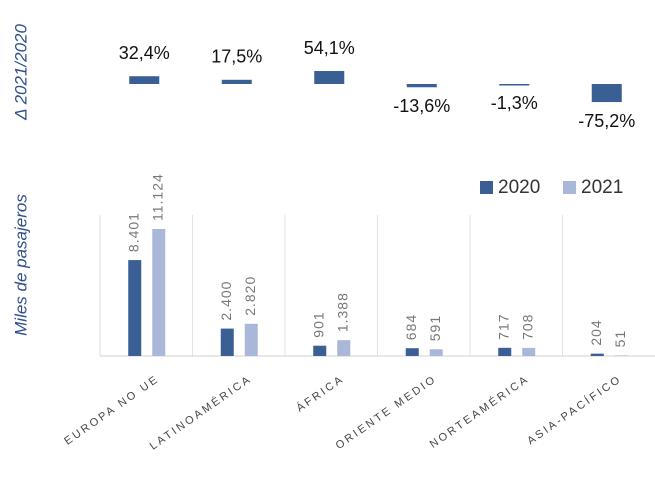 This screenshot has height=488, width=655. I want to click on value-label: 2.820, so click(250, 296).